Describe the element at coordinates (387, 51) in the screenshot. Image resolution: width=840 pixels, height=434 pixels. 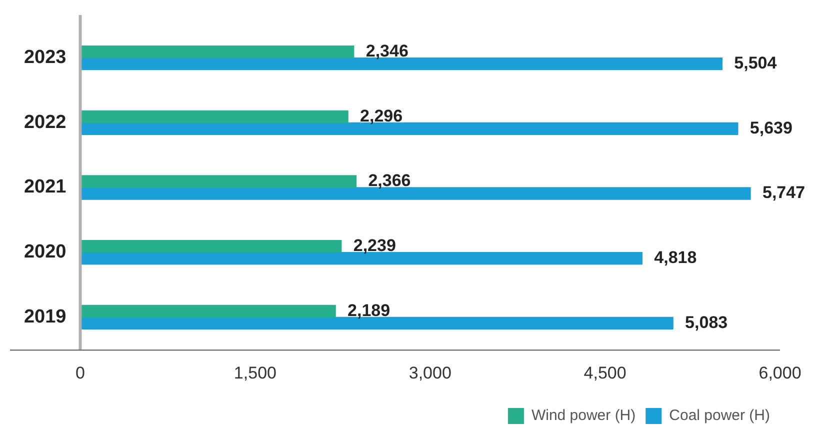
I see `data-label: 2,346` at that location.